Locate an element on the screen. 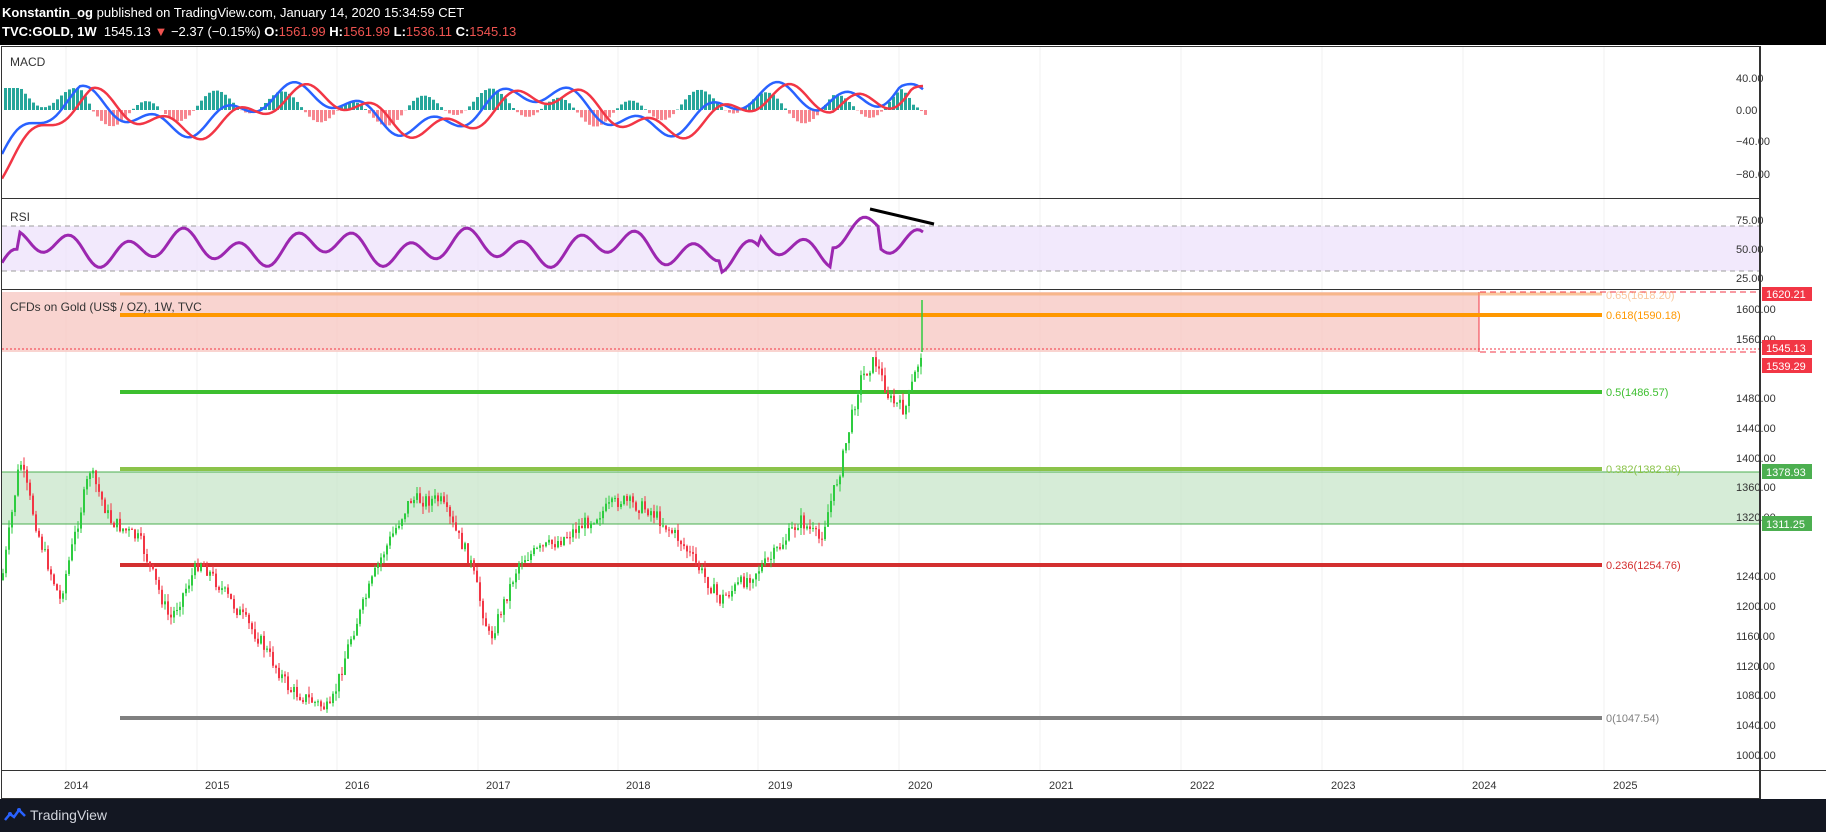 The width and height of the screenshot is (1826, 832). price-tick: 1600.00 is located at coordinates (1756, 310).